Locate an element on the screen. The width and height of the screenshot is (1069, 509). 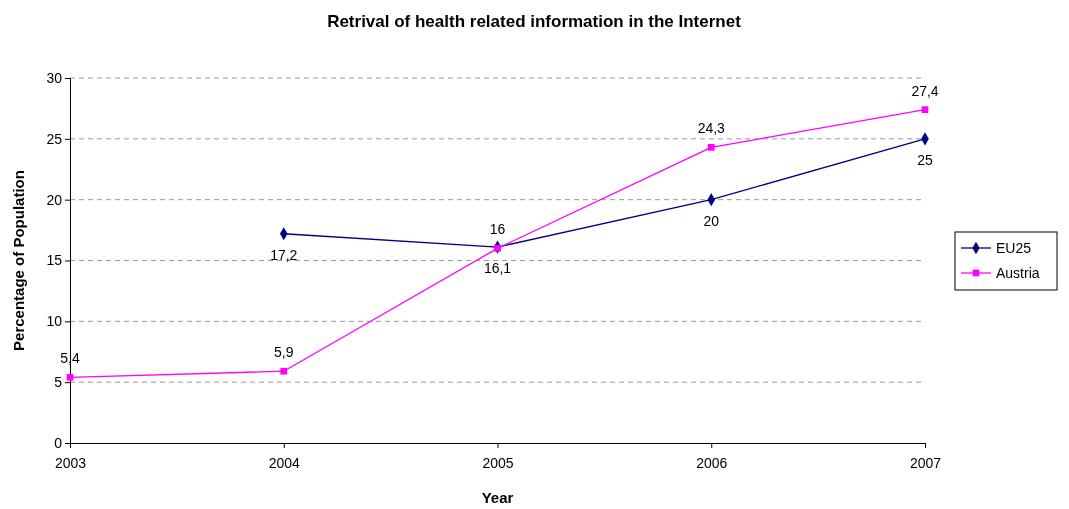
legend-label: Austria is located at coordinates (1018, 273).